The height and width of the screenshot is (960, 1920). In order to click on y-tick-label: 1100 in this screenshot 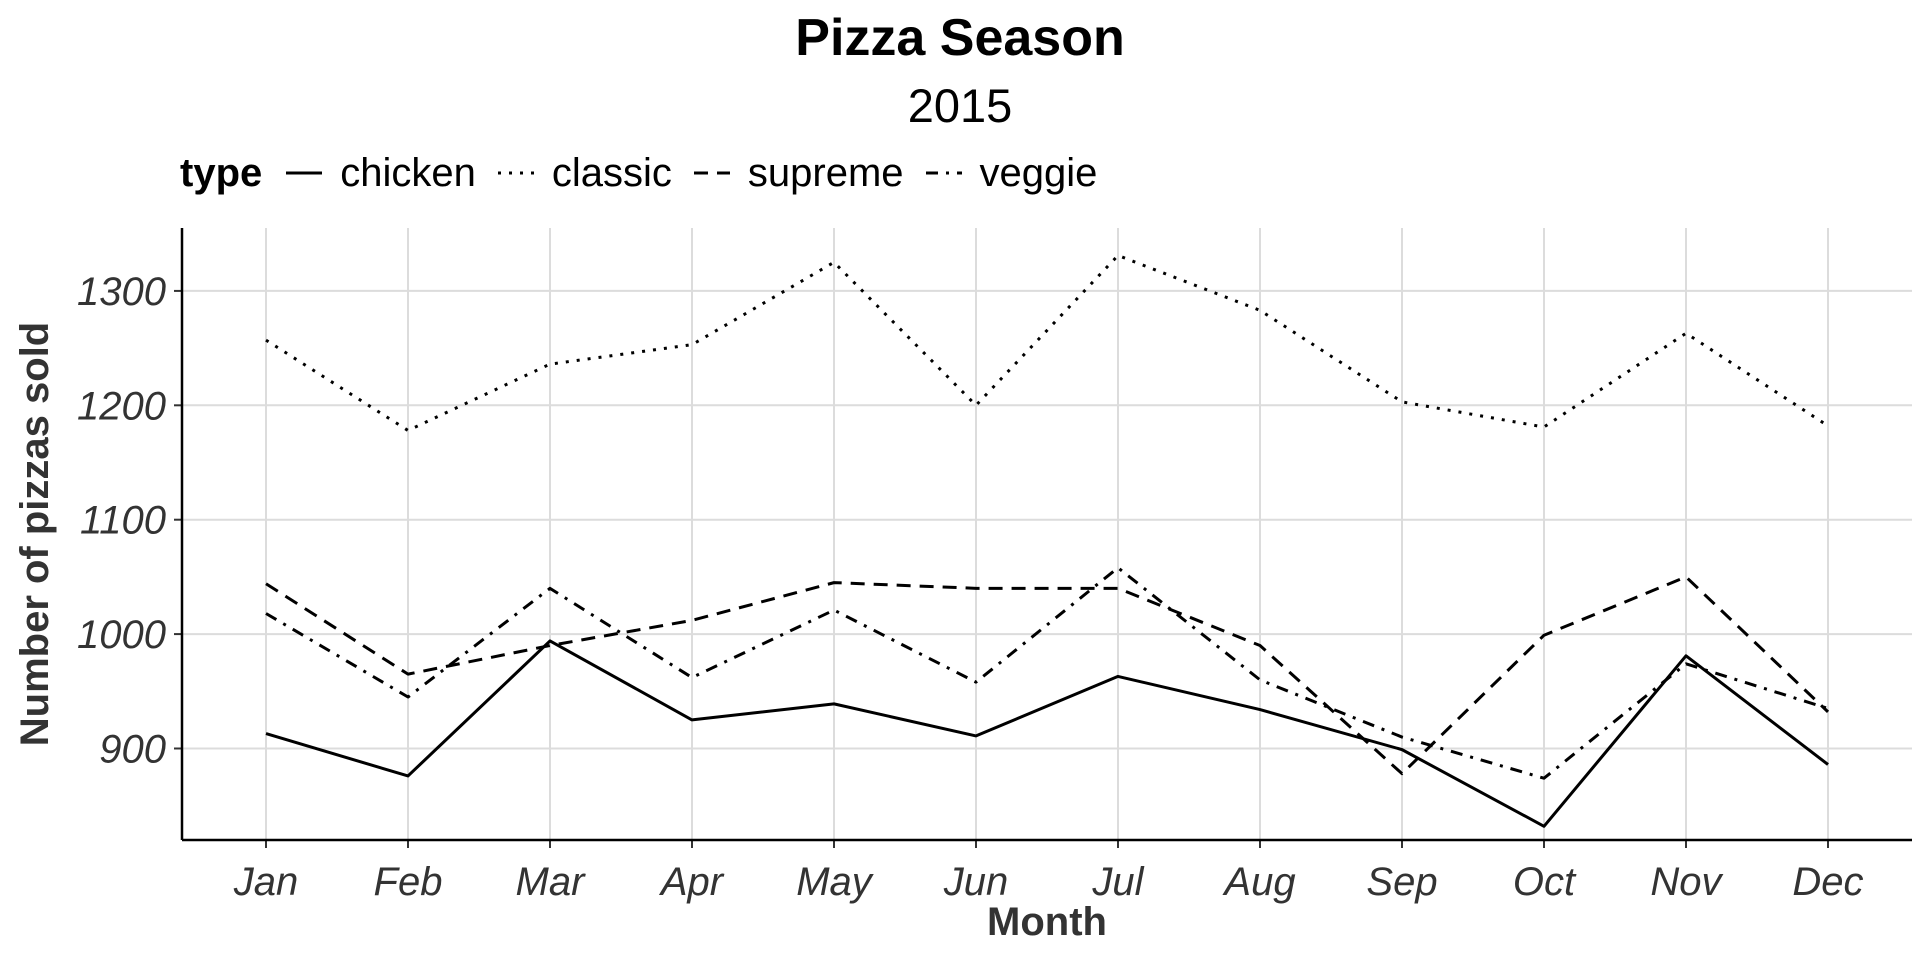, I will do `click(123, 521)`.